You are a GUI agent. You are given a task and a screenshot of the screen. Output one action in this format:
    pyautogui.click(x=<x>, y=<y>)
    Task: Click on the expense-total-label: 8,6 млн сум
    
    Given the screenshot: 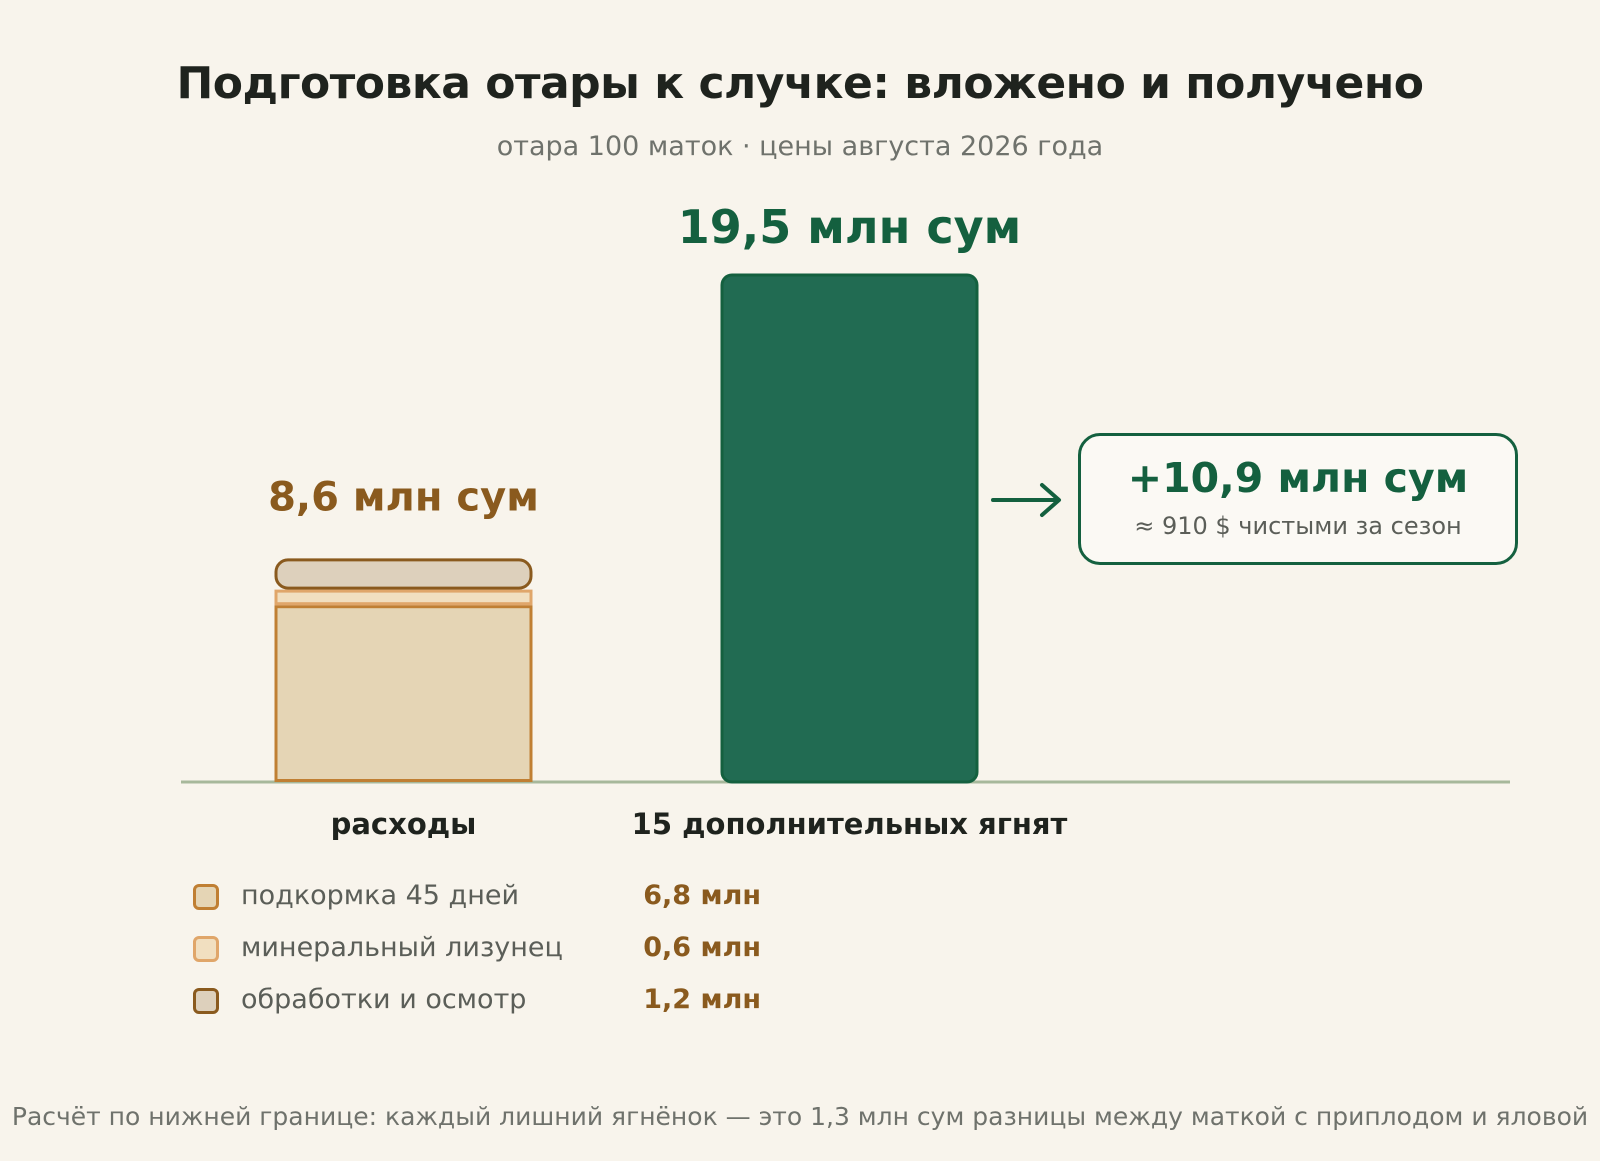 What is the action you would take?
    pyautogui.click(x=403, y=497)
    